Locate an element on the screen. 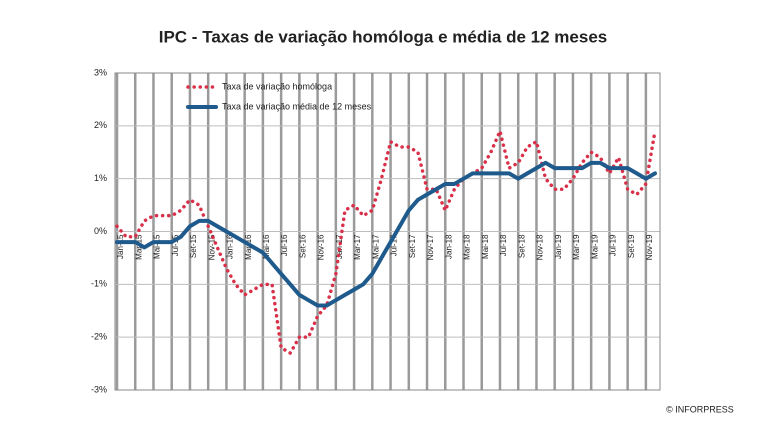  x-tick-label: Nov-16 is located at coordinates (321, 247).